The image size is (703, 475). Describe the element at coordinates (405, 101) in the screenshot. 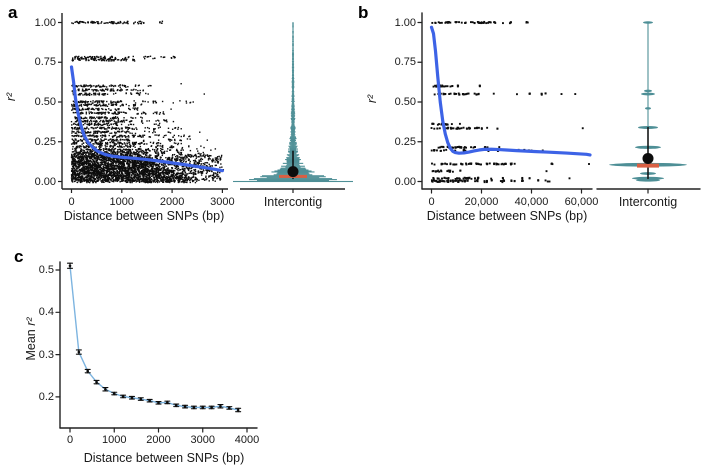

I see `panel-b-y-tick: 0.50` at that location.